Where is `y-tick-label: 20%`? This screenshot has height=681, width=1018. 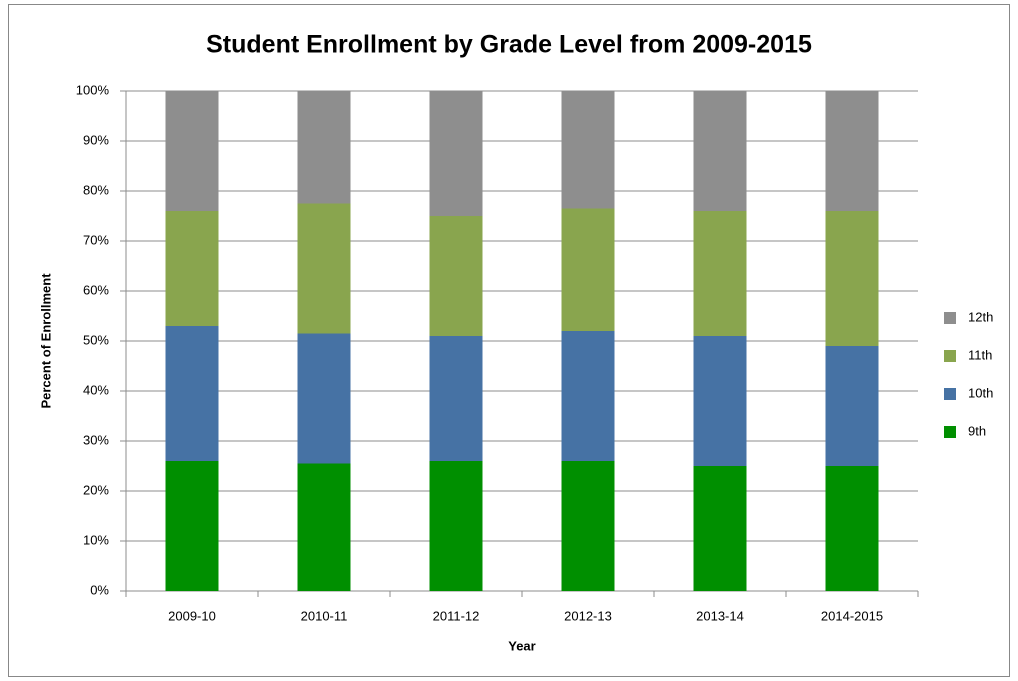
y-tick-label: 20% is located at coordinates (96, 489).